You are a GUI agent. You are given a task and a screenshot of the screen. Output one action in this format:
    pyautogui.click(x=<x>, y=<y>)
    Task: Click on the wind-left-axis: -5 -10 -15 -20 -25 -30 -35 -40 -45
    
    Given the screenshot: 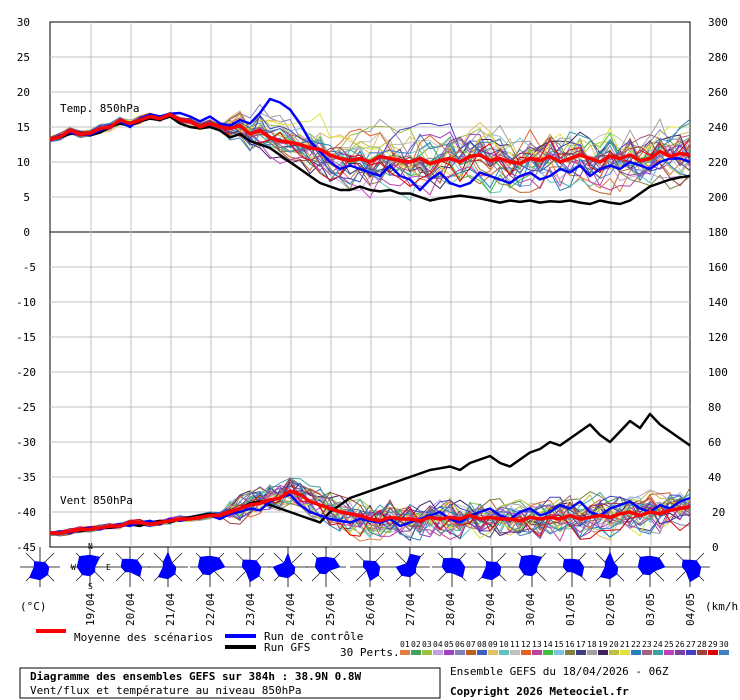 What is the action you would take?
    pyautogui.click(x=26, y=407)
    